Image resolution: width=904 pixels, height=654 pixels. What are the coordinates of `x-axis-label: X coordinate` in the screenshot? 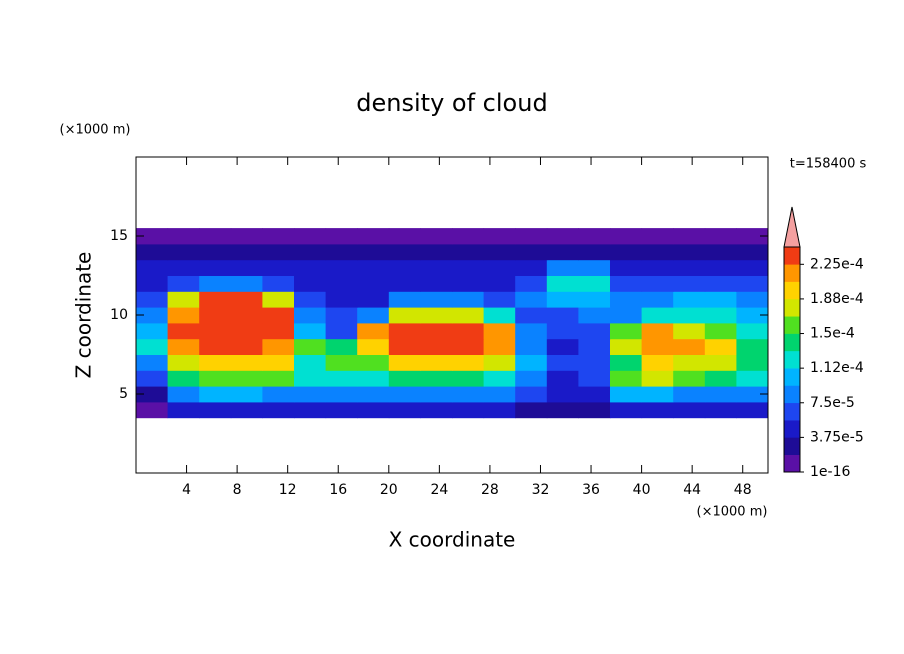 It's located at (452, 540).